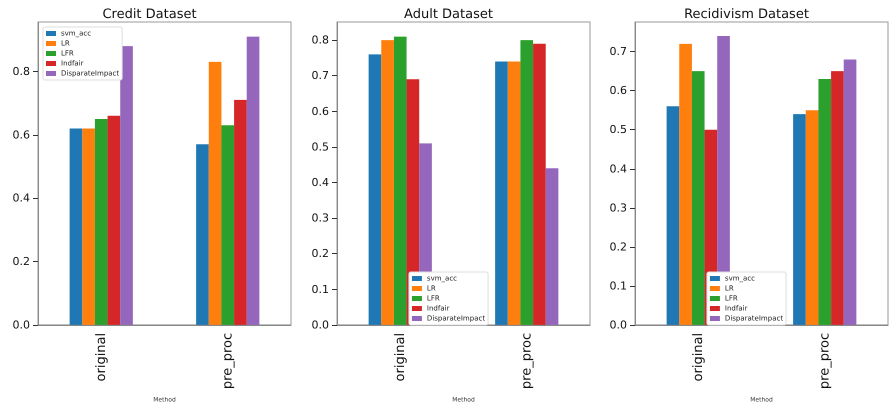  Describe the element at coordinates (448, 14) in the screenshot. I see `chart-title: Adult Dataset` at that location.